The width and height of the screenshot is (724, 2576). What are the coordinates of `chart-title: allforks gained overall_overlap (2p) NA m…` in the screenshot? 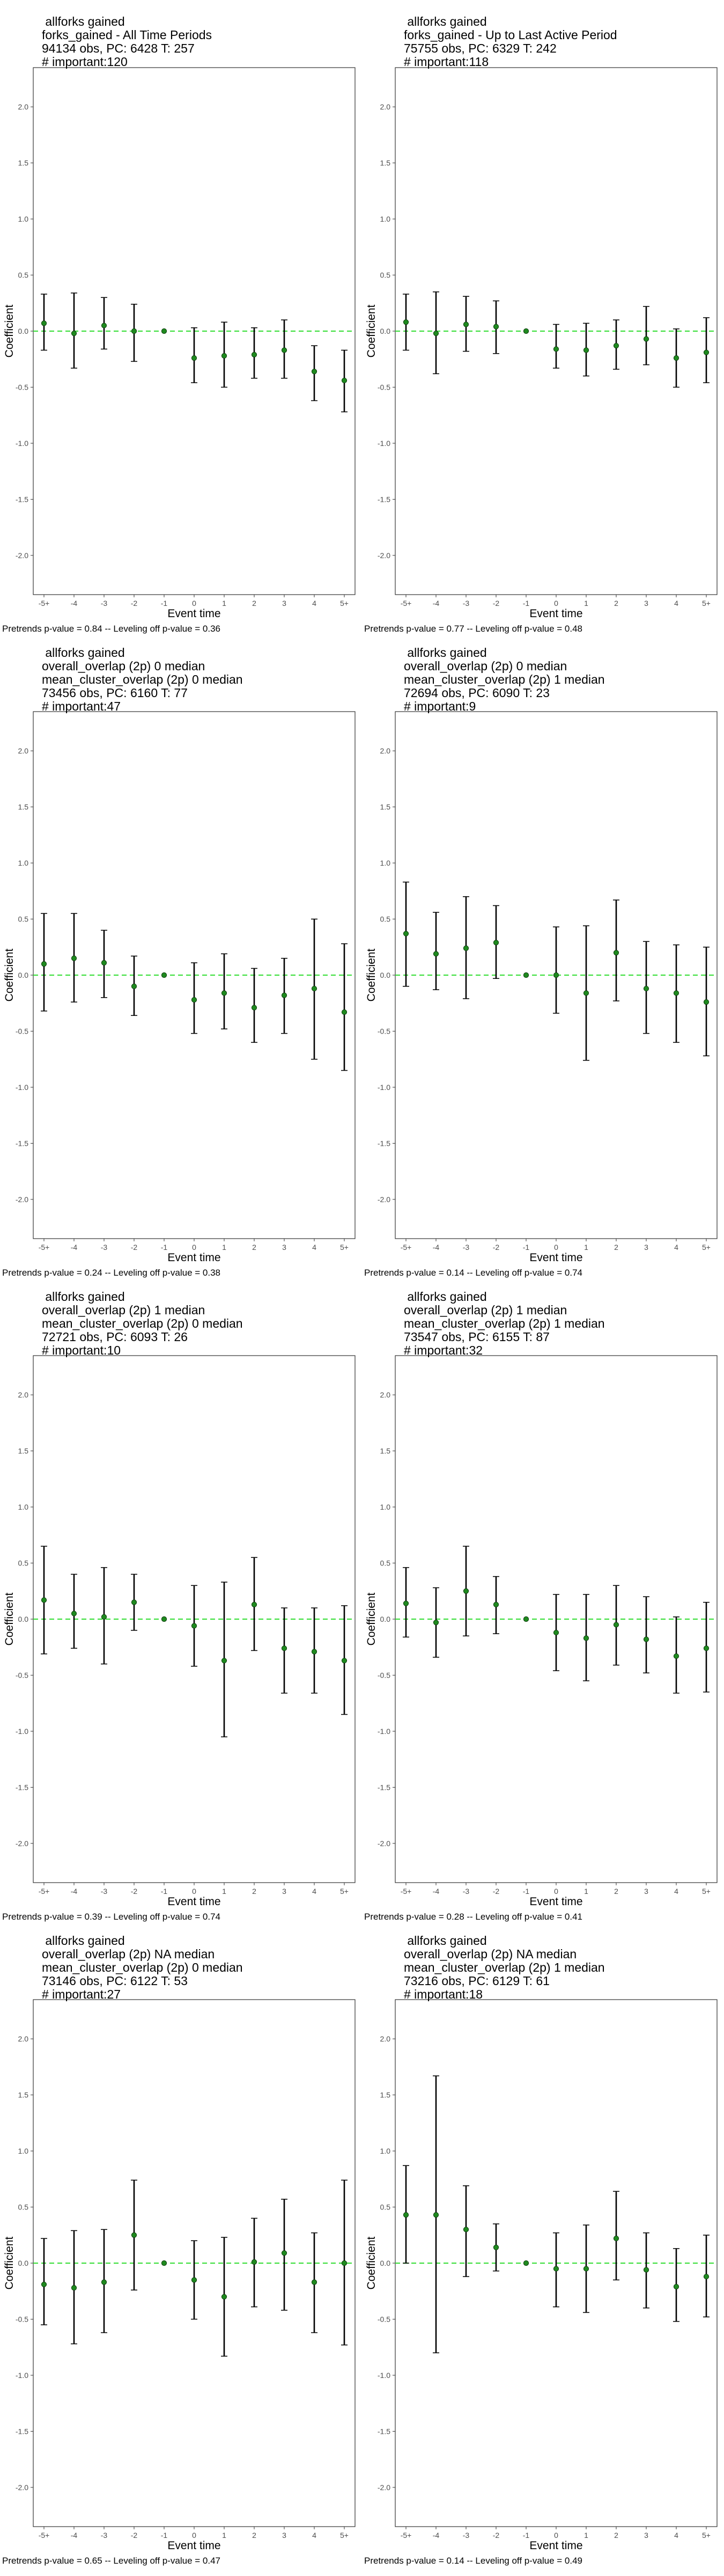 It's located at (504, 1967).